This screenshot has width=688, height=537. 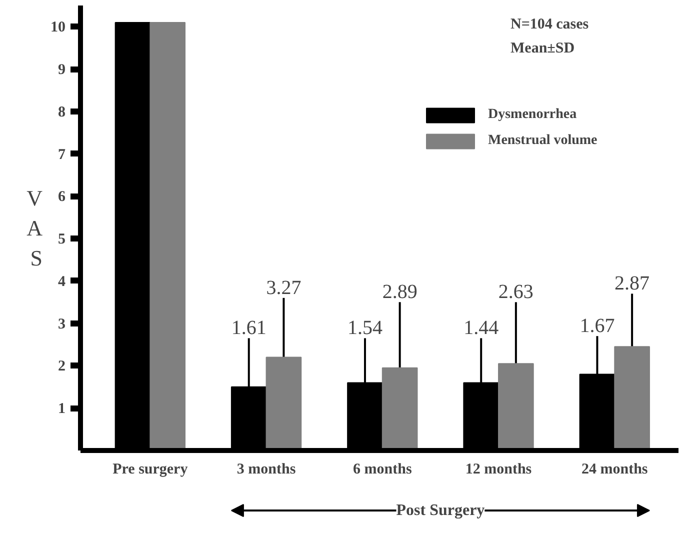 What do you see at coordinates (364, 328) in the screenshot?
I see `annotation: 1.54` at bounding box center [364, 328].